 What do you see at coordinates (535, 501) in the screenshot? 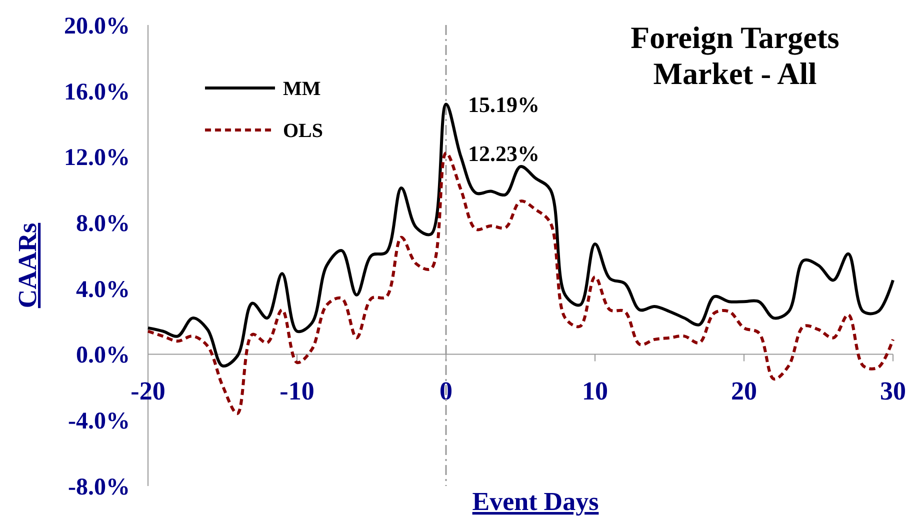
I see `x-axis-title: Event Days` at bounding box center [535, 501].